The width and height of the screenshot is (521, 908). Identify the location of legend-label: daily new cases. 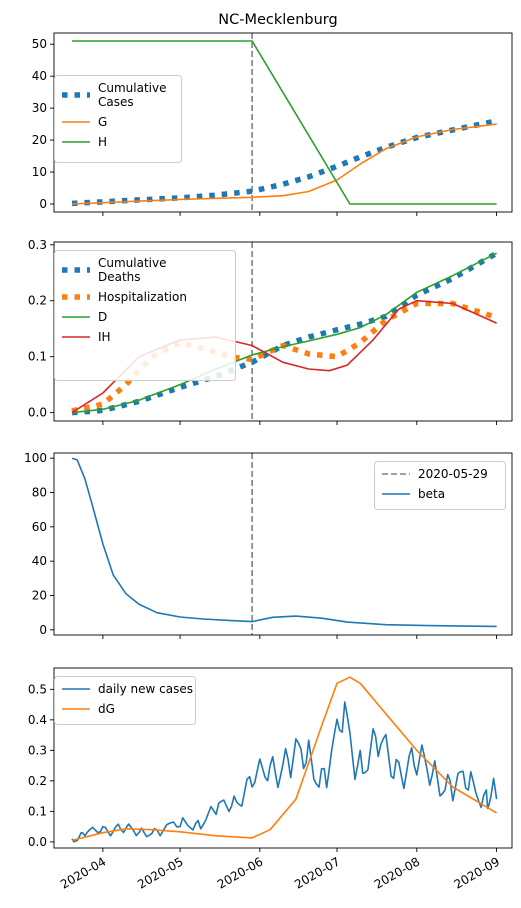
(145, 689).